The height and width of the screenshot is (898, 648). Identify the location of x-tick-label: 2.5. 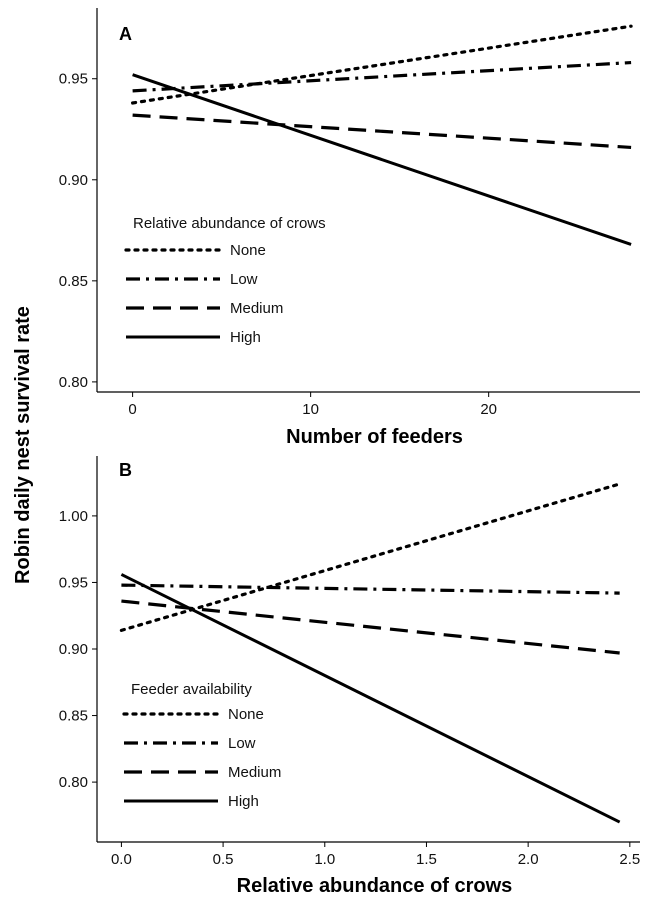
(629, 859).